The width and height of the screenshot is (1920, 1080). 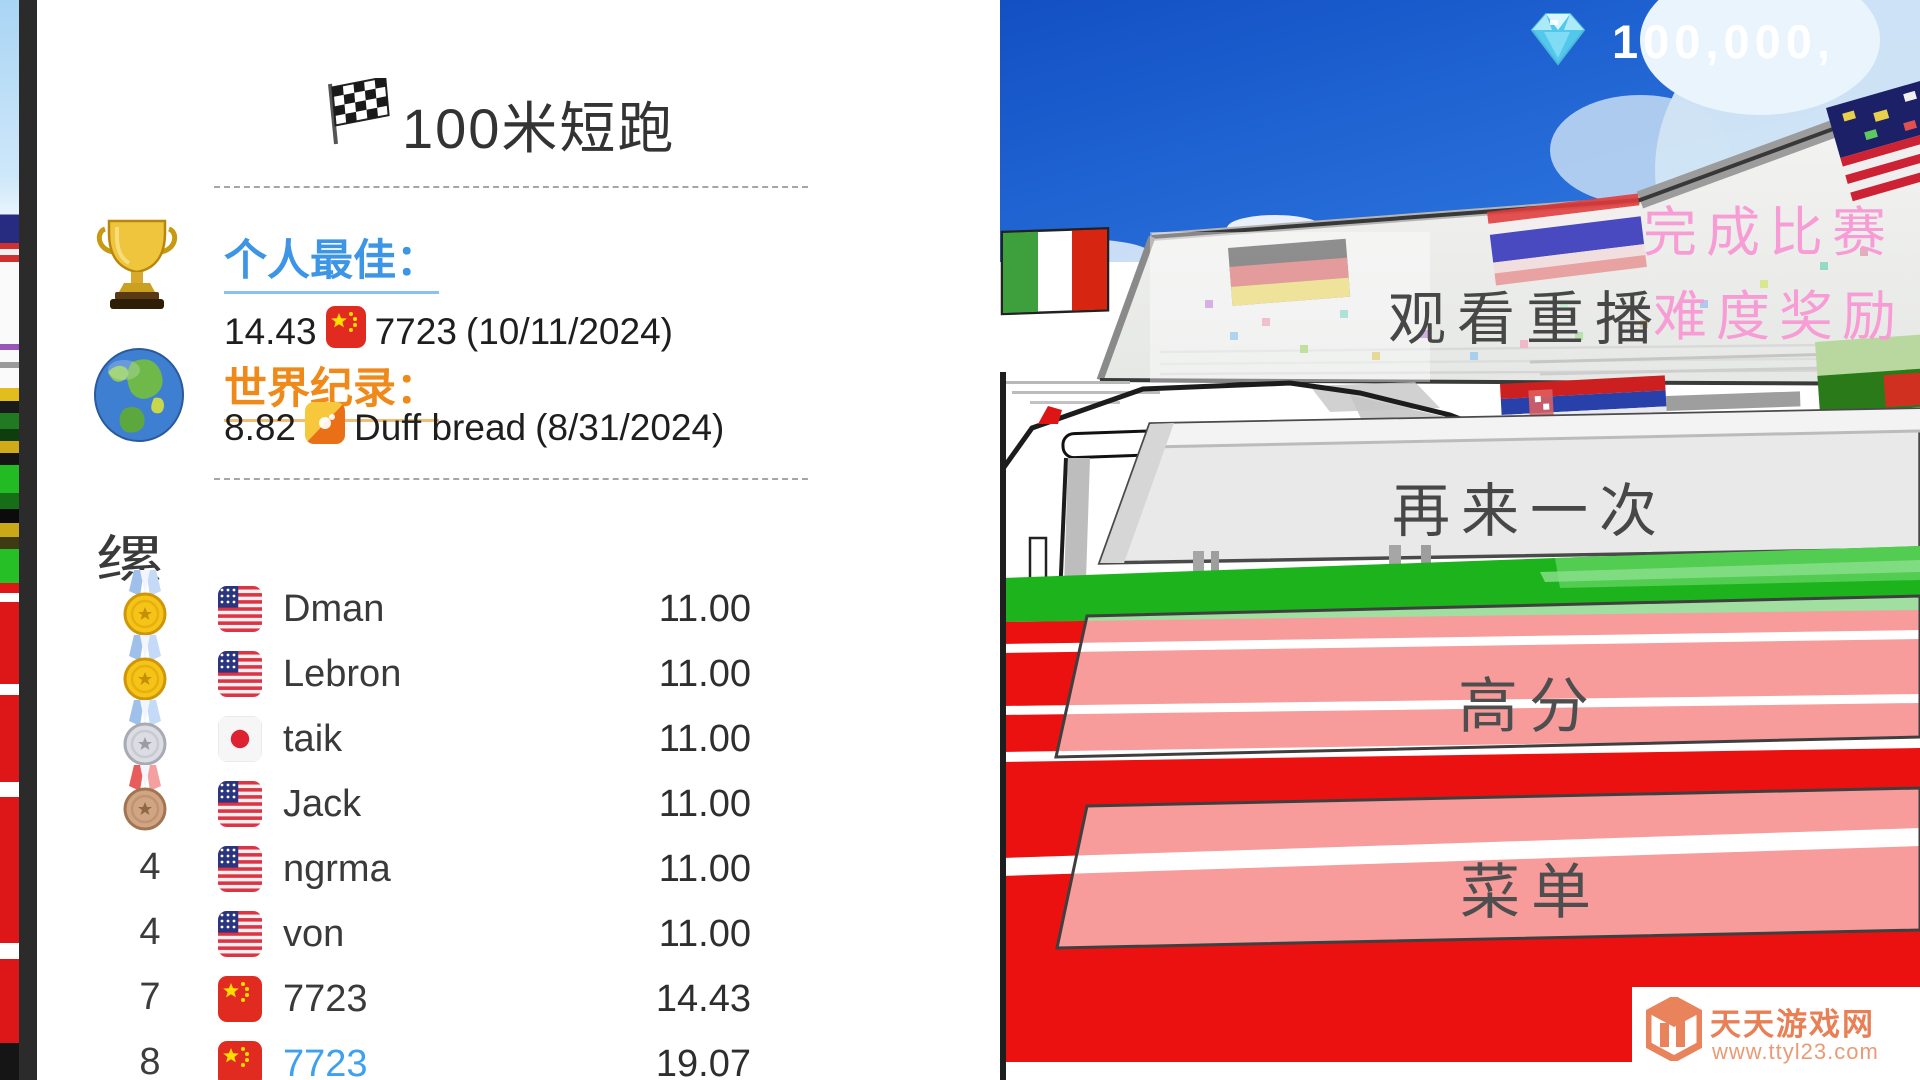 I want to click on personal-best-player: 7723, so click(x=415, y=331).